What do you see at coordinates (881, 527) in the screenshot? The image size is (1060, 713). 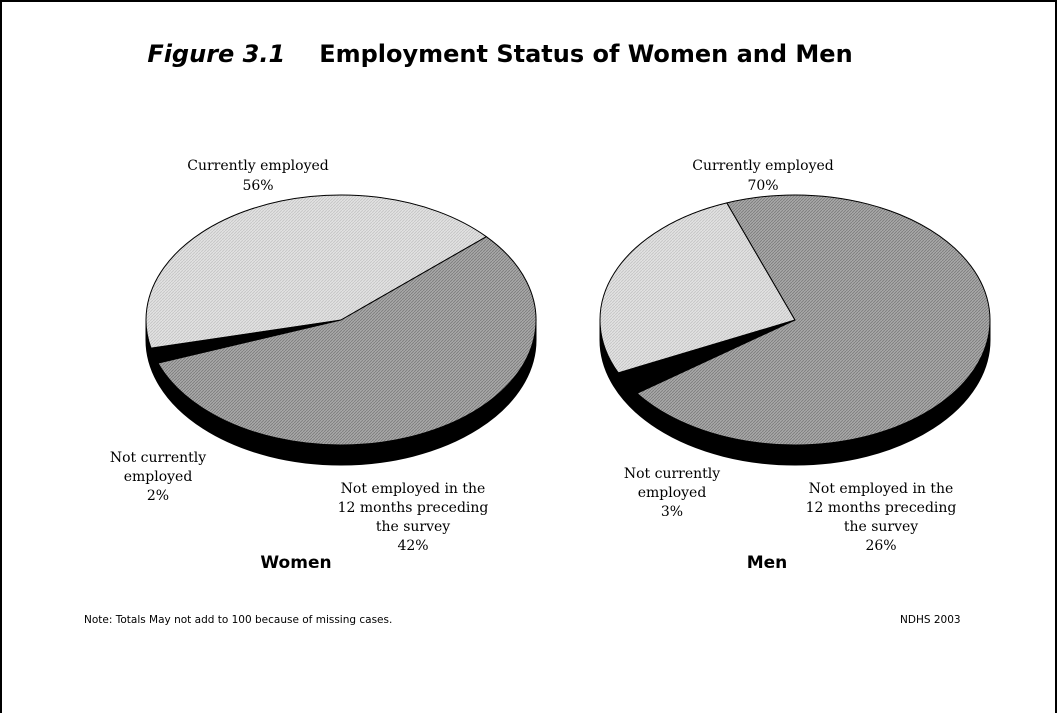 I see `men-notemployed-label-3: the survey` at bounding box center [881, 527].